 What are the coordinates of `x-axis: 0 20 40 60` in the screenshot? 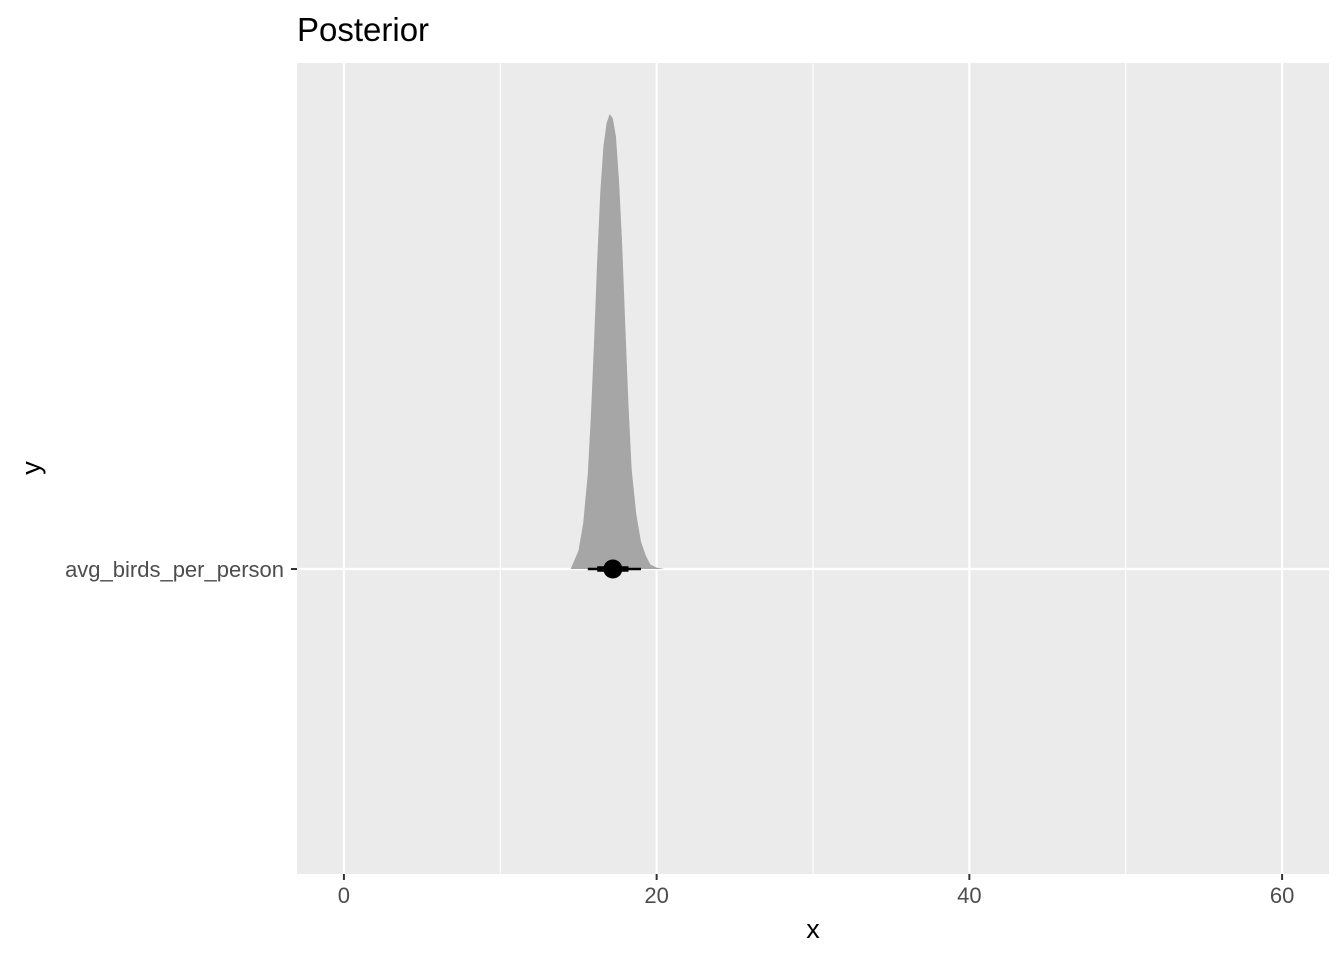 It's located at (816, 891).